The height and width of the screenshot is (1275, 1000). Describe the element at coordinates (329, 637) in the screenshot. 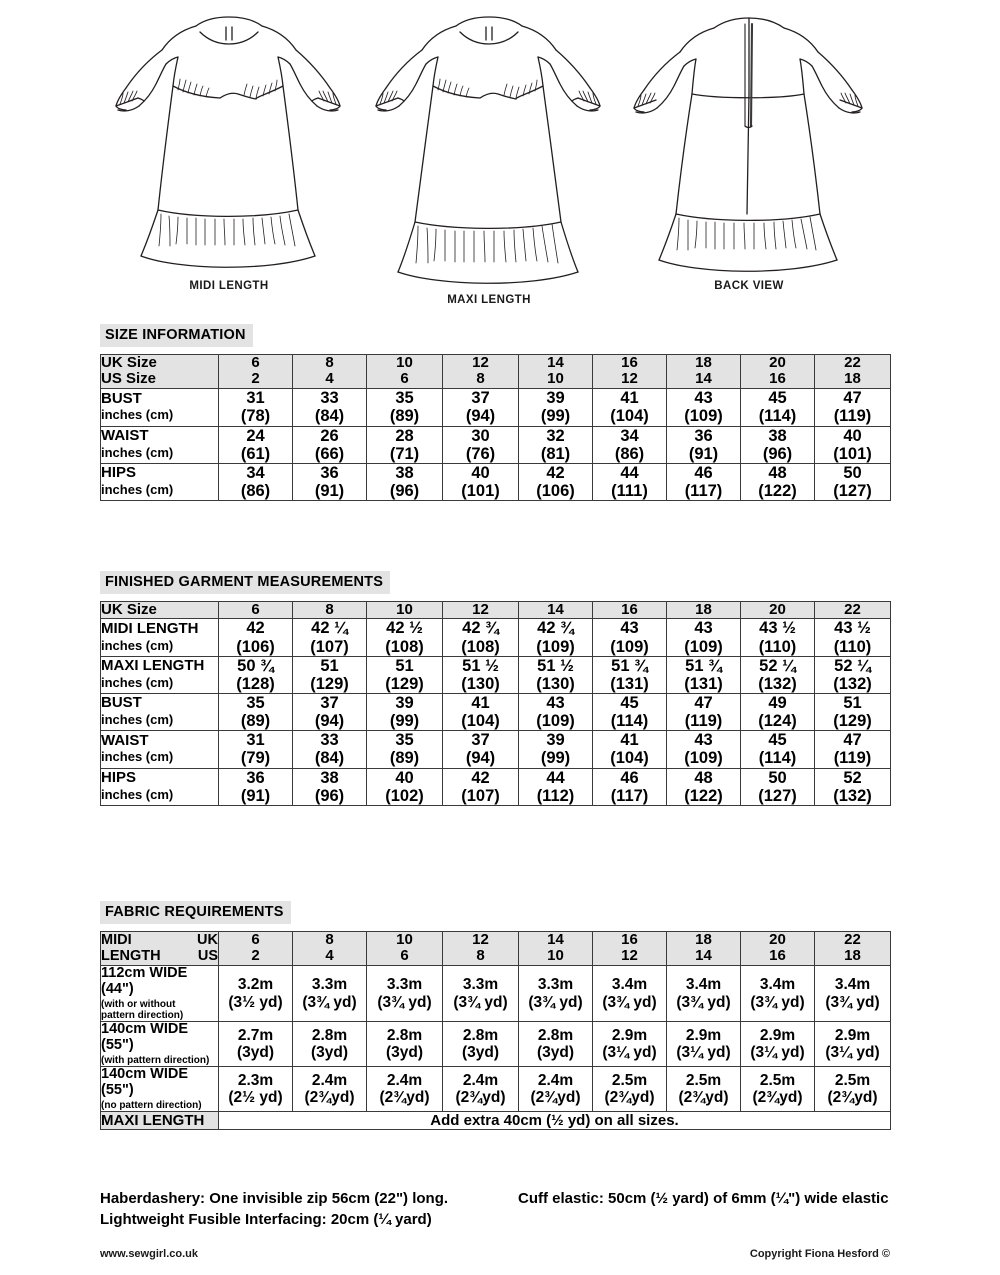

I see `cell-midi-length-8: 42 ¼ (107)` at that location.